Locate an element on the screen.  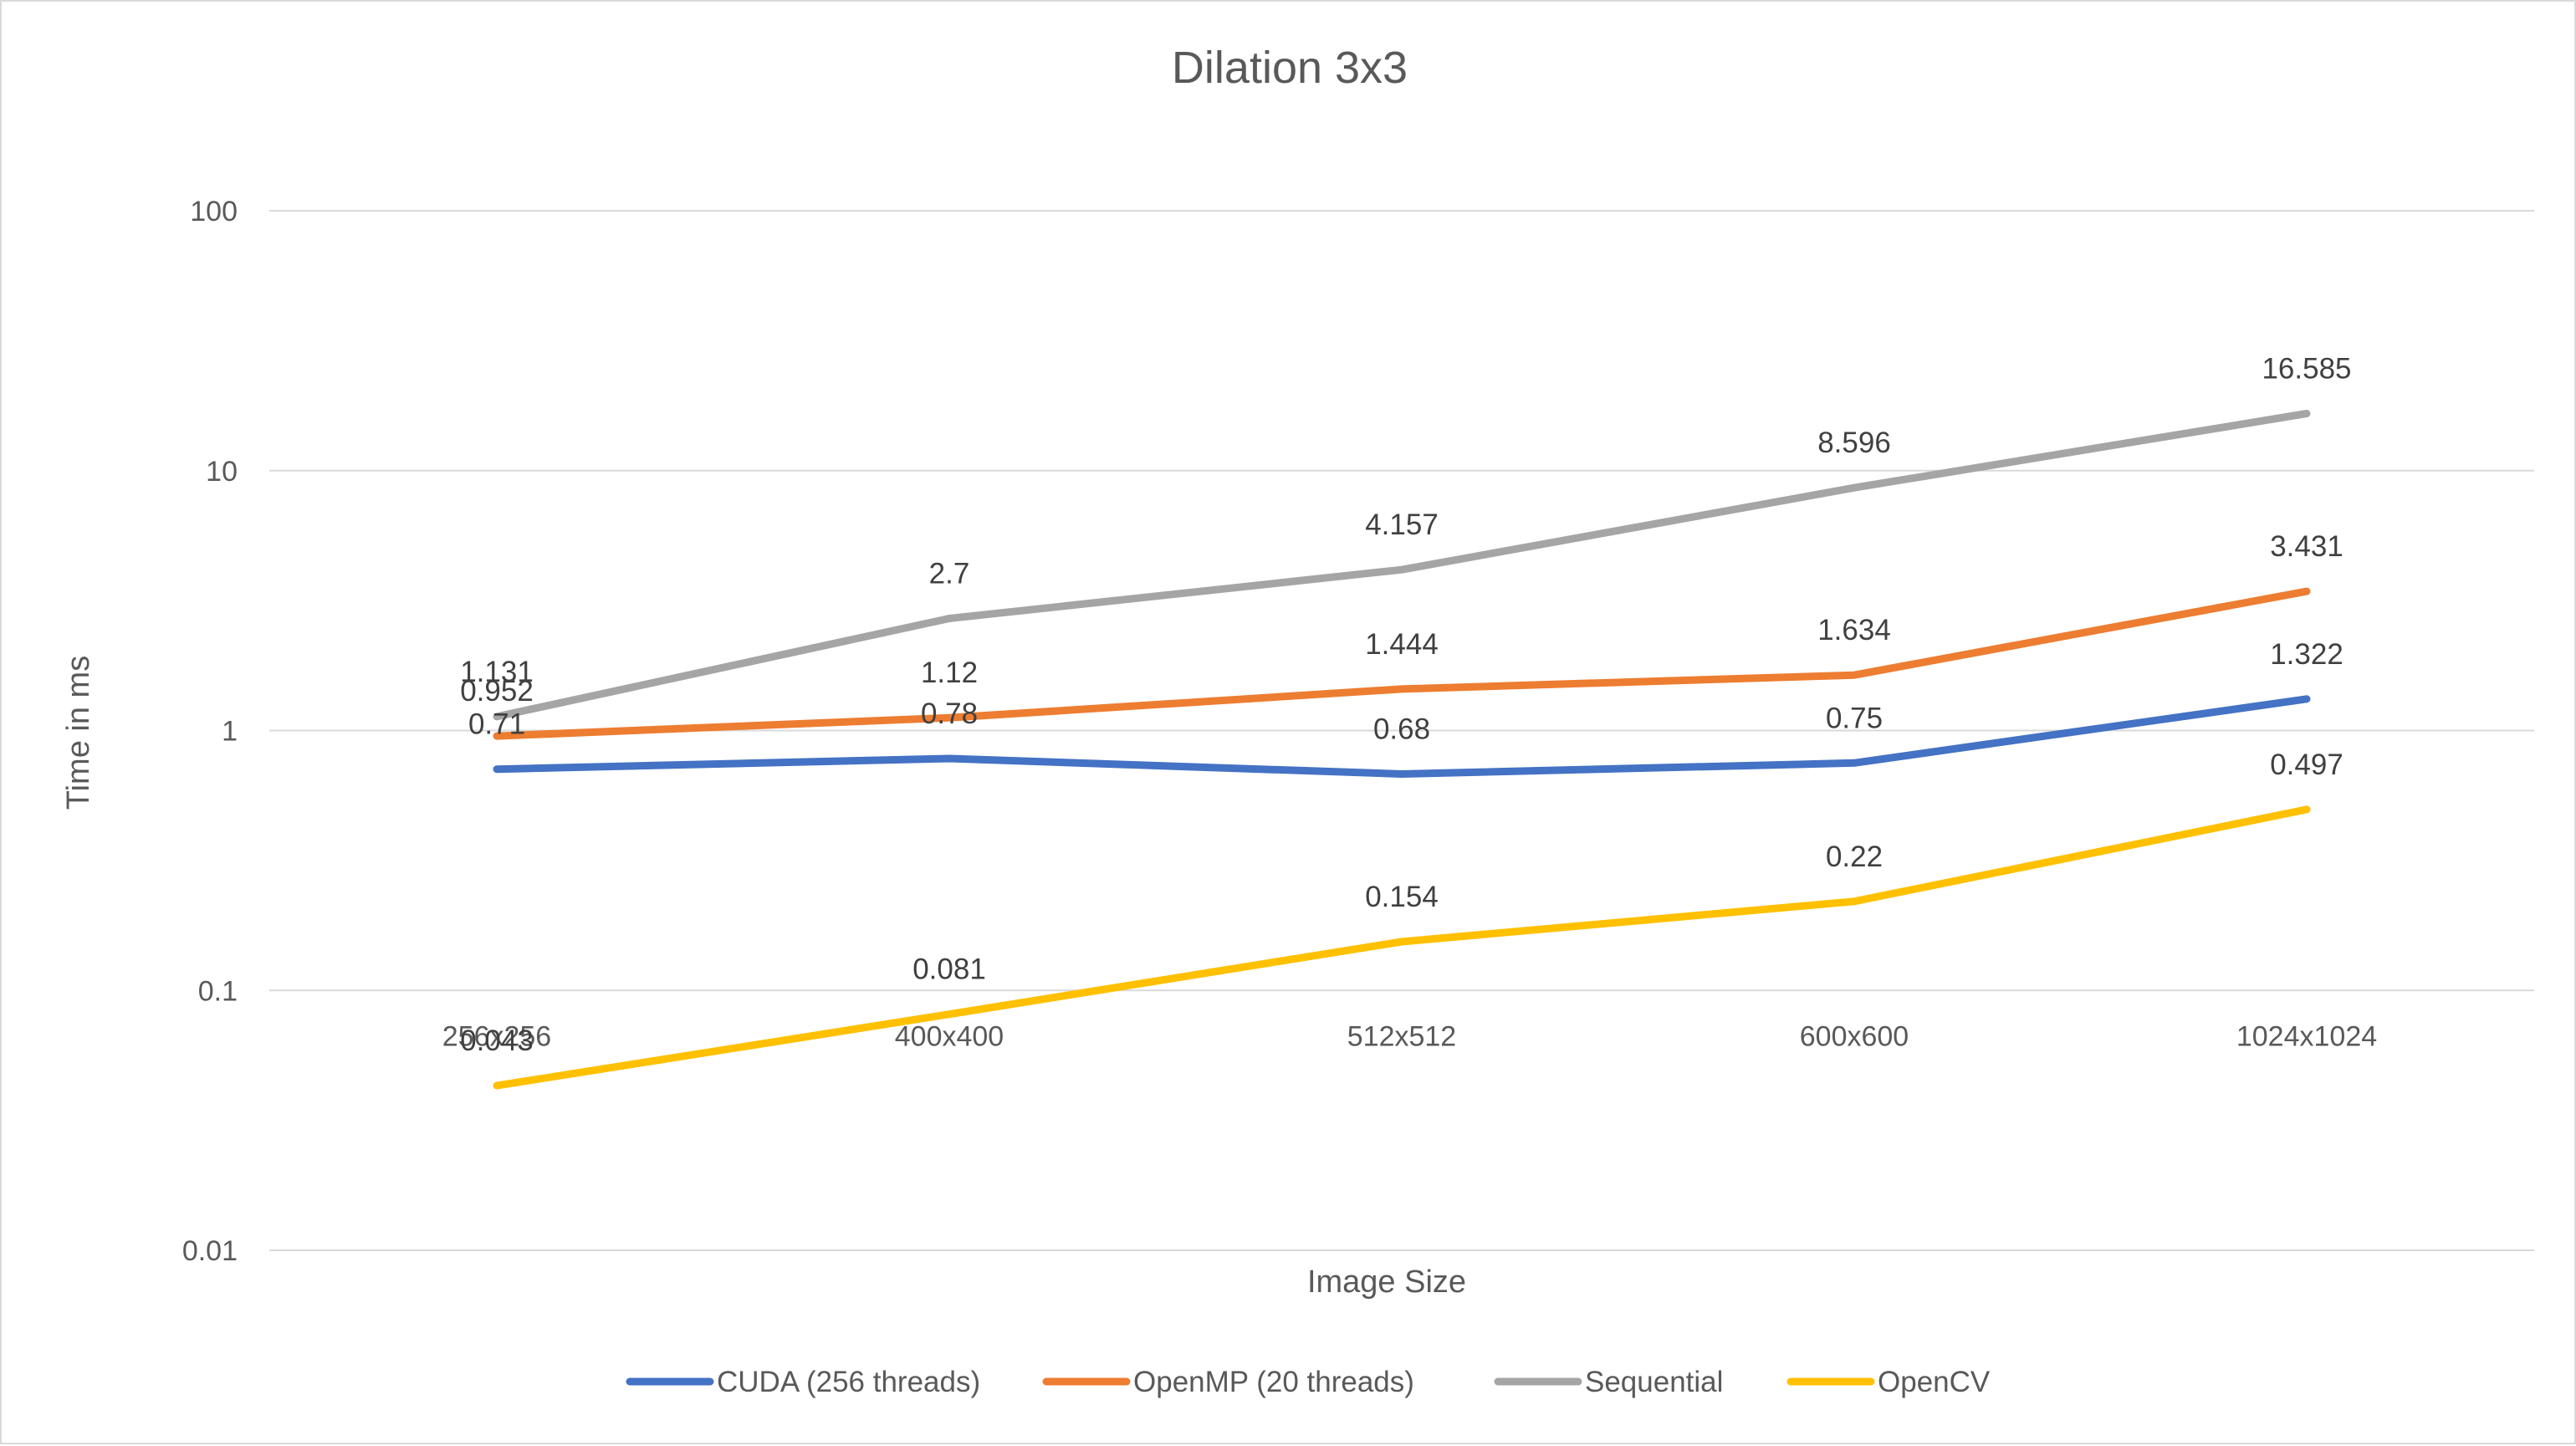
data-label: 1.444 is located at coordinates (1402, 644).